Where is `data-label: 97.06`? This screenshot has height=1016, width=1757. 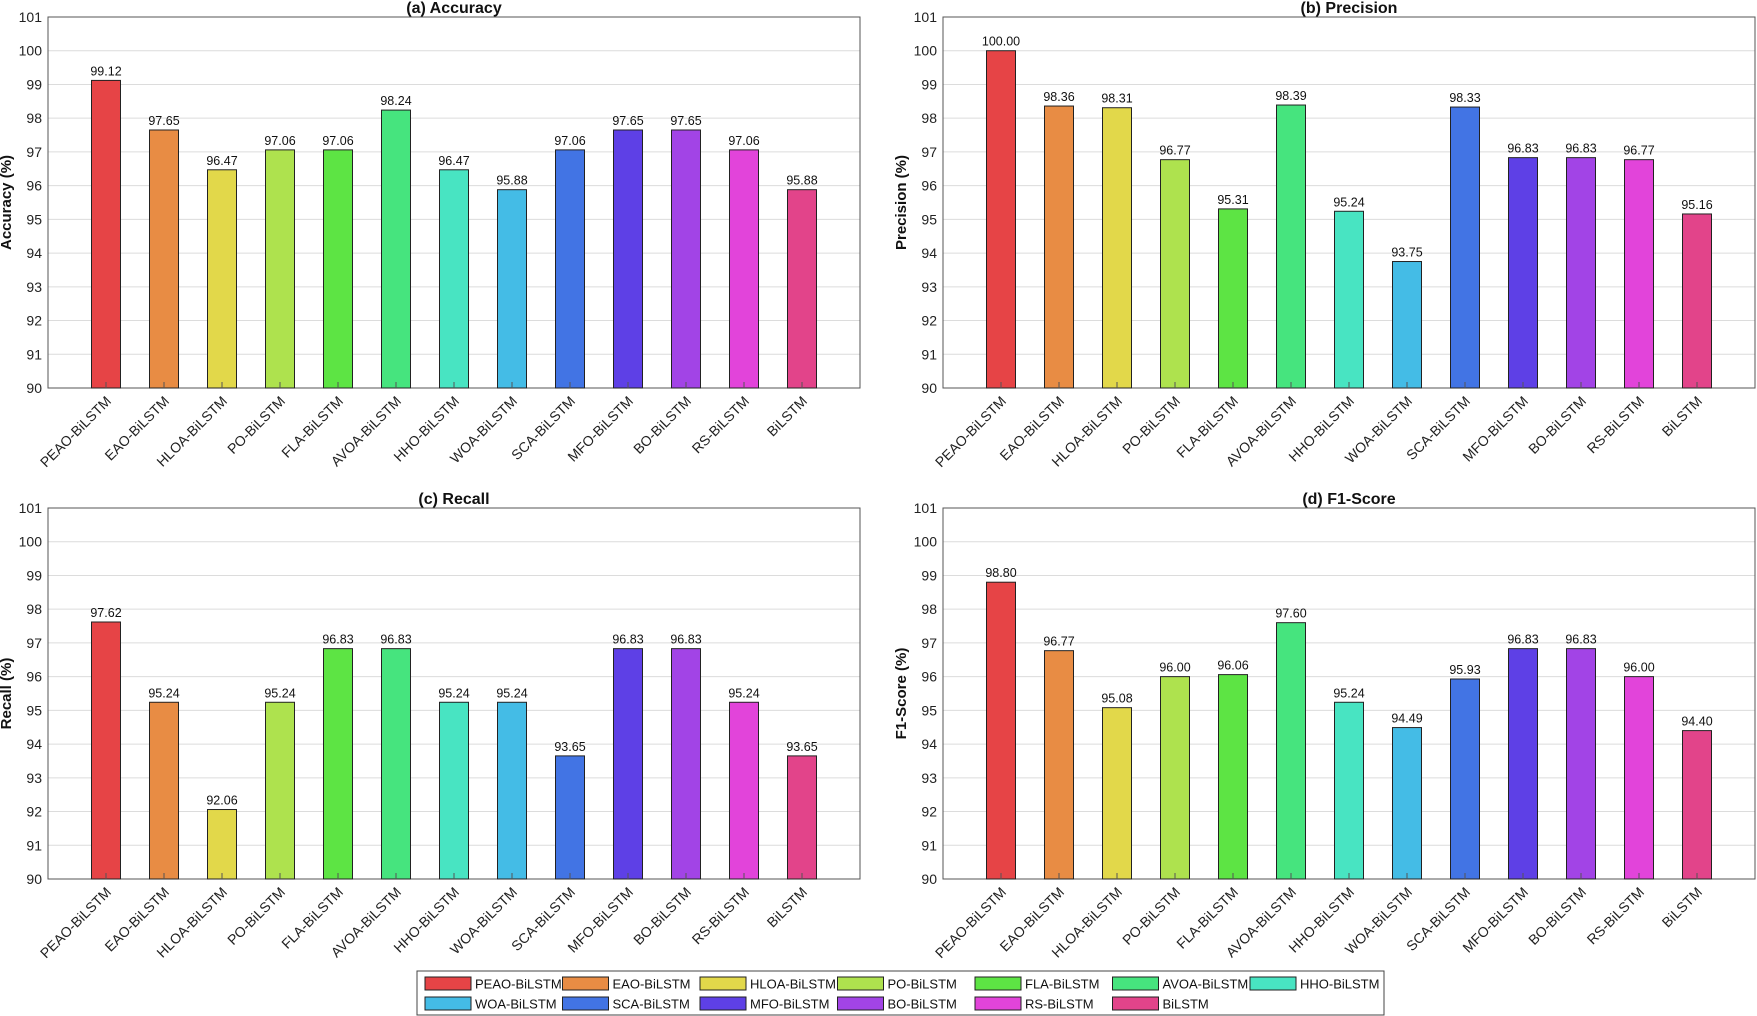 data-label: 97.06 is located at coordinates (337, 141).